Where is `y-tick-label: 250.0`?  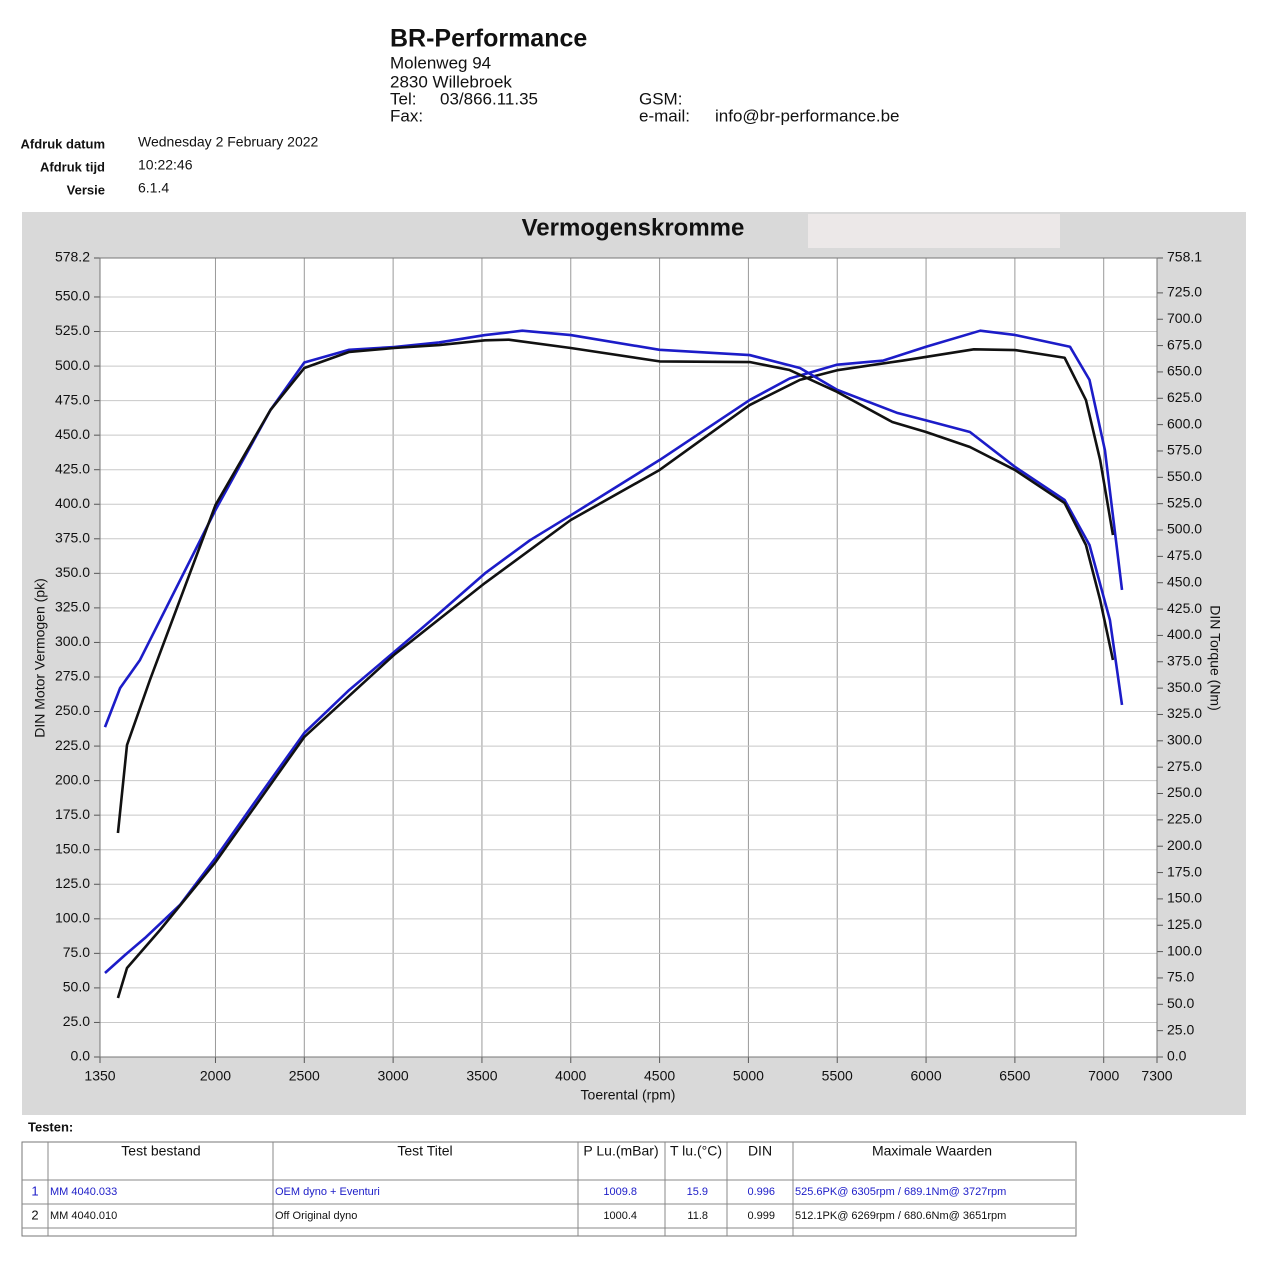
y-tick-label: 250.0 is located at coordinates (72, 710).